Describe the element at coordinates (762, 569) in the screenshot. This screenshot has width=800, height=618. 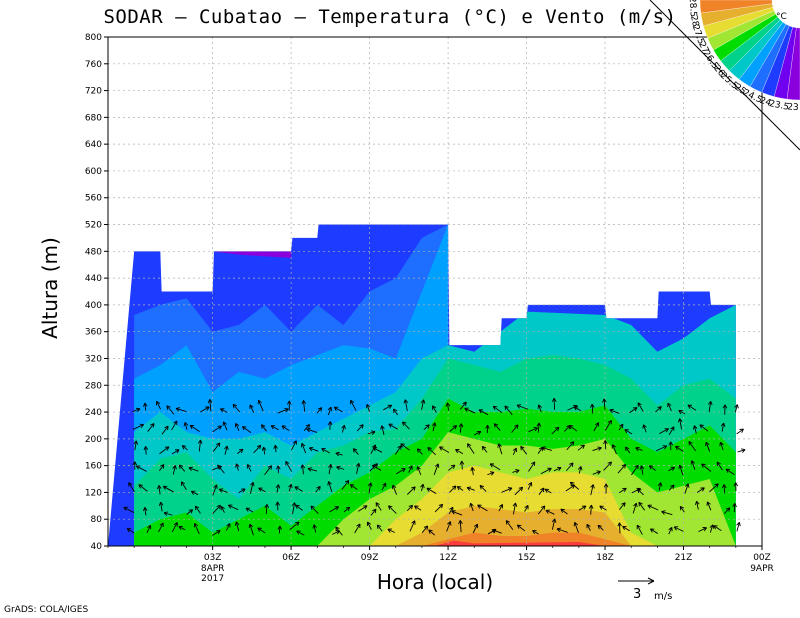
I see `x-tick-sublabel: 9APR` at that location.